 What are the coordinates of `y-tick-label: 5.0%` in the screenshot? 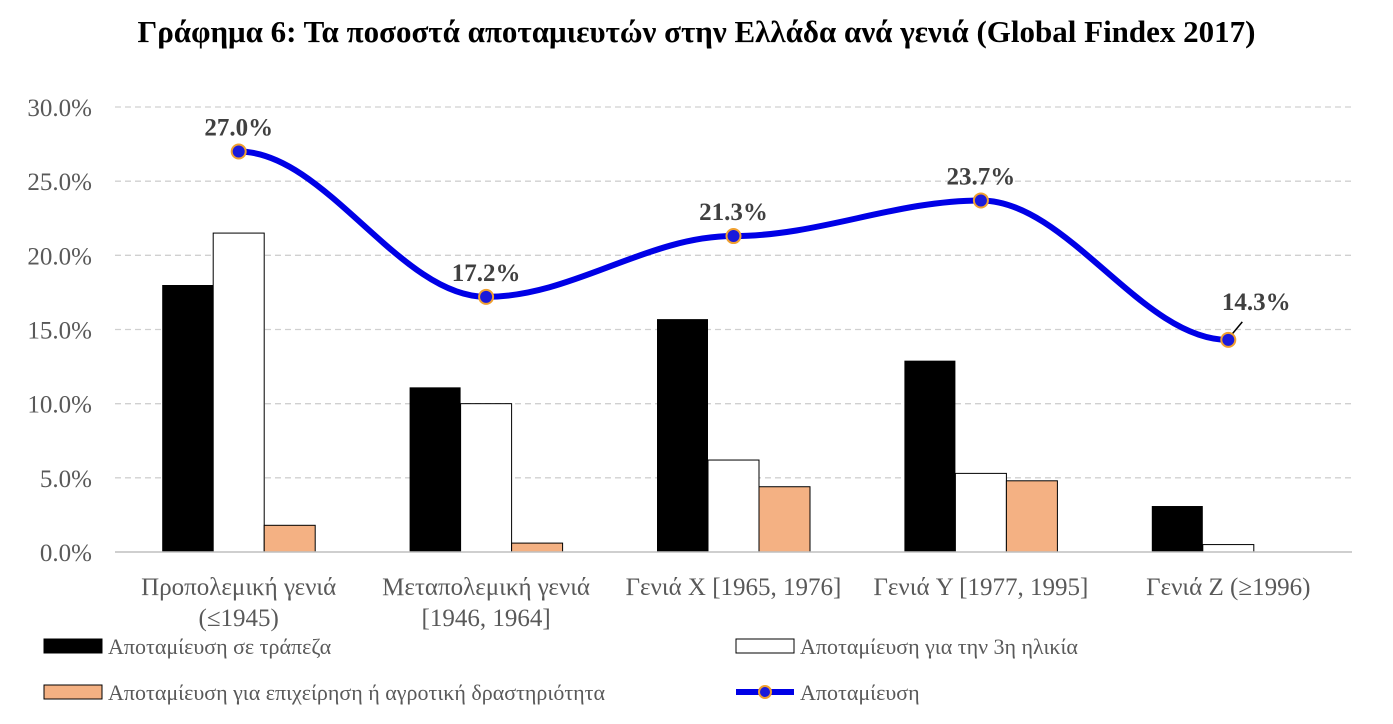 It's located at (66, 479).